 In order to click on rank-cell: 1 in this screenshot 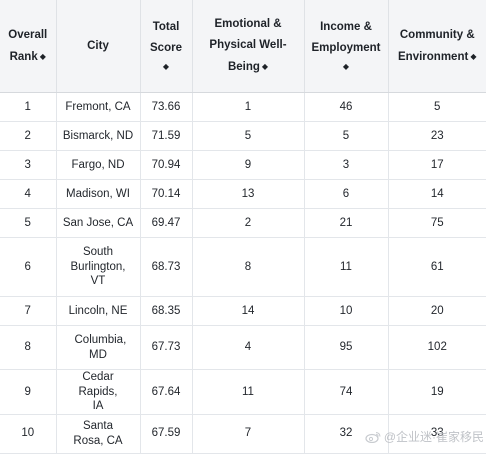, I will do `click(28, 107)`.